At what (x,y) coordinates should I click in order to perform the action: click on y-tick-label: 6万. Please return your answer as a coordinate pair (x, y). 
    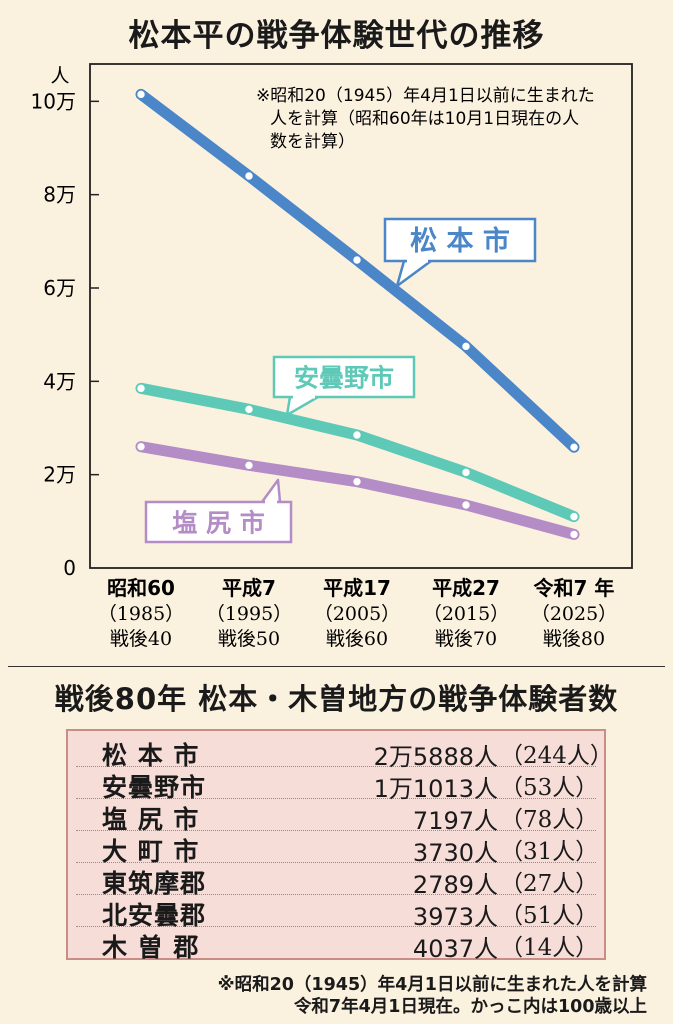
    Looking at the image, I should click on (59, 288).